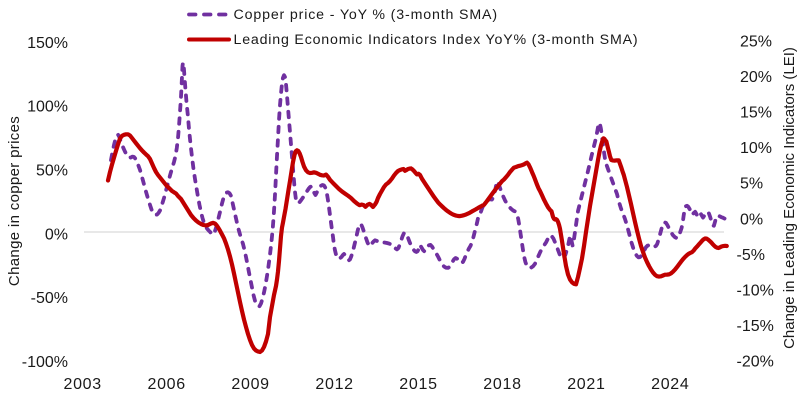  What do you see at coordinates (45, 362) in the screenshot?
I see `svg-text: -100%` at bounding box center [45, 362].